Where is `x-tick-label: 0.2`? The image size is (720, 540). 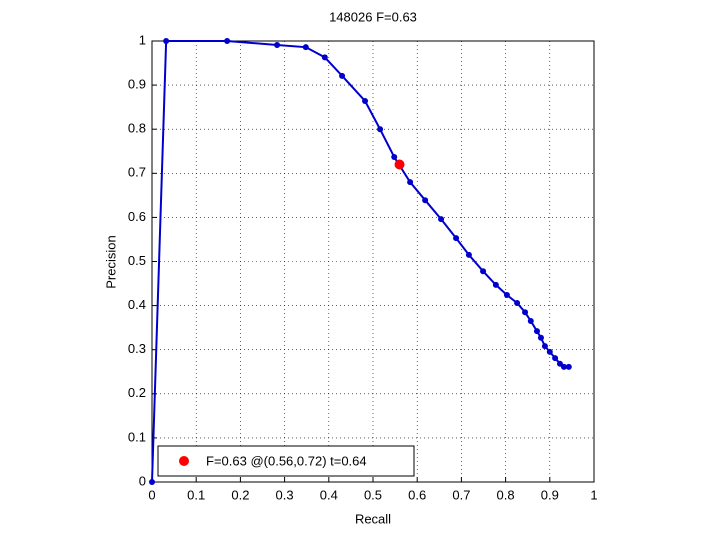 x-tick-label: 0.2 is located at coordinates (240, 494).